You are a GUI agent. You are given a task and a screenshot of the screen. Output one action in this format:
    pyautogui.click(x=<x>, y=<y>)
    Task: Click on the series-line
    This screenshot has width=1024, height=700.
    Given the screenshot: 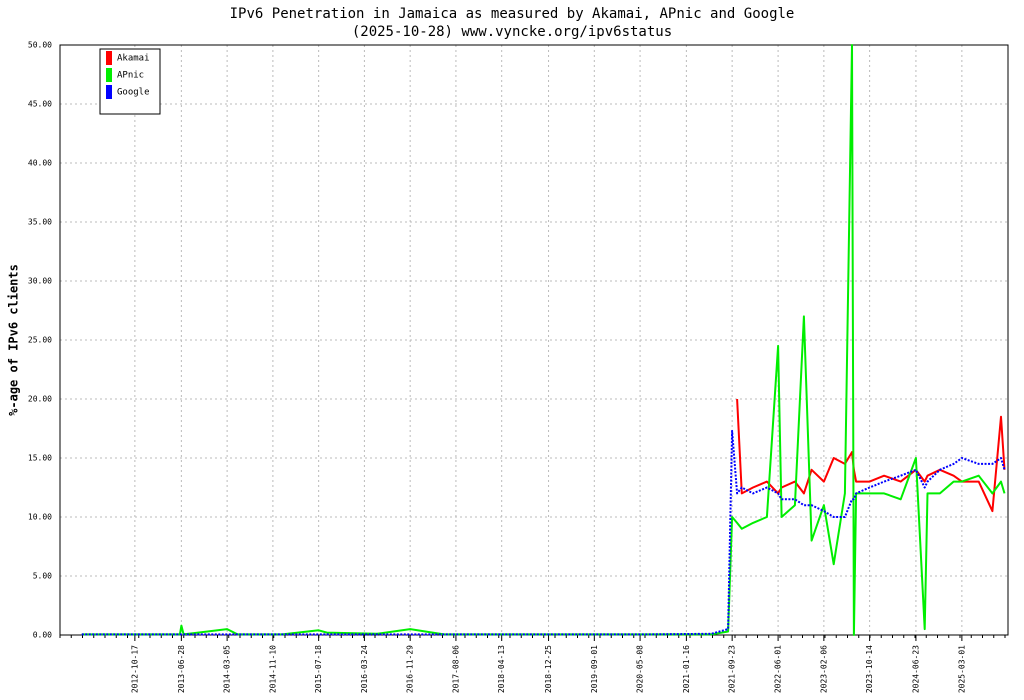 What is the action you would take?
    pyautogui.click(x=871, y=455)
    